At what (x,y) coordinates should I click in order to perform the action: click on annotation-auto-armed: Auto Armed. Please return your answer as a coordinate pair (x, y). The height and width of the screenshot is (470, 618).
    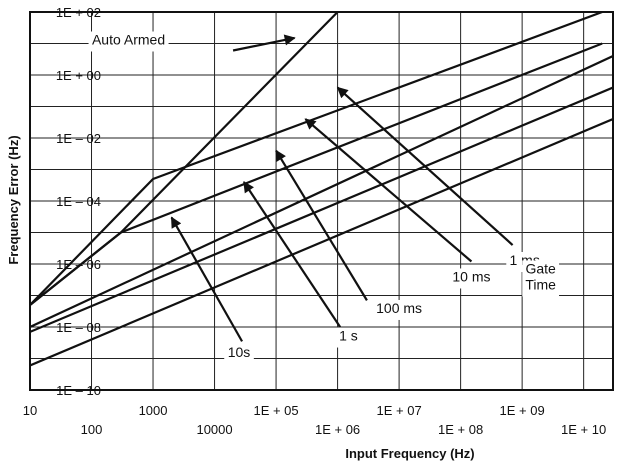
    Looking at the image, I should click on (192, 41).